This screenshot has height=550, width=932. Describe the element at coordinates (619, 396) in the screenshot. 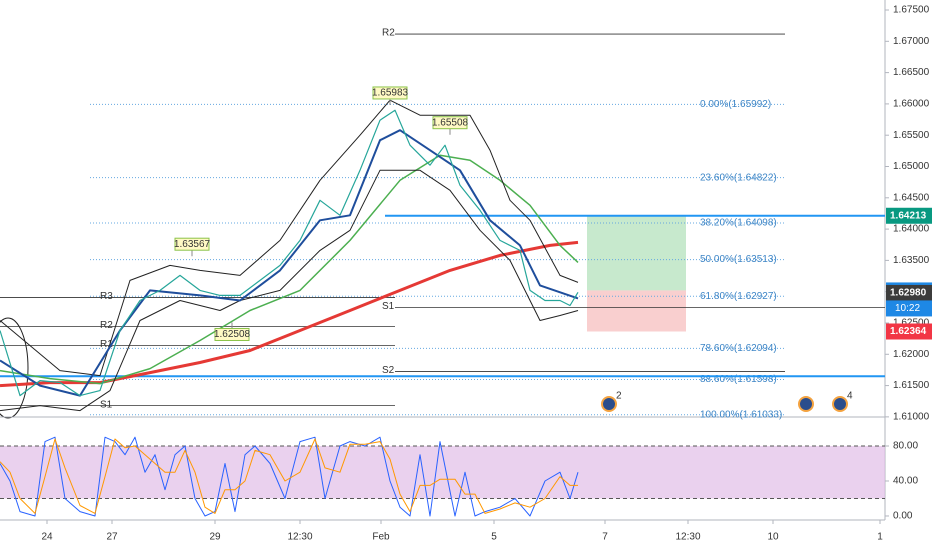

I see `event-count: 2` at that location.